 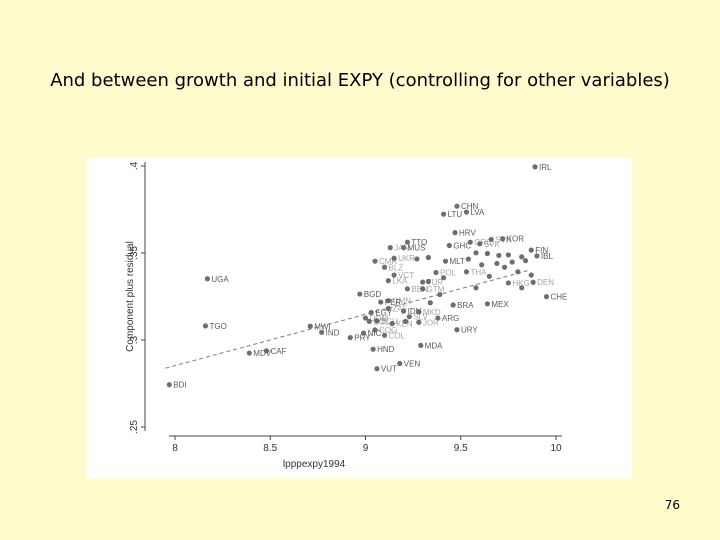 I want to click on point-label: MUS, so click(x=417, y=248).